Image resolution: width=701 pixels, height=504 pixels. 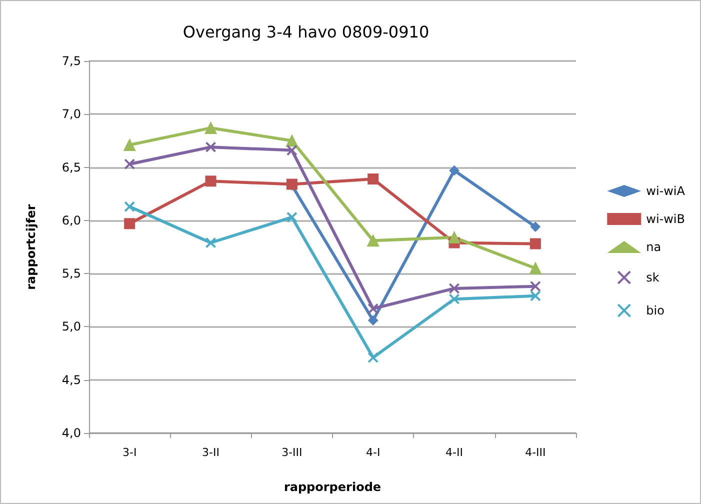 I want to click on x-tick-label: 4-I, so click(x=373, y=452).